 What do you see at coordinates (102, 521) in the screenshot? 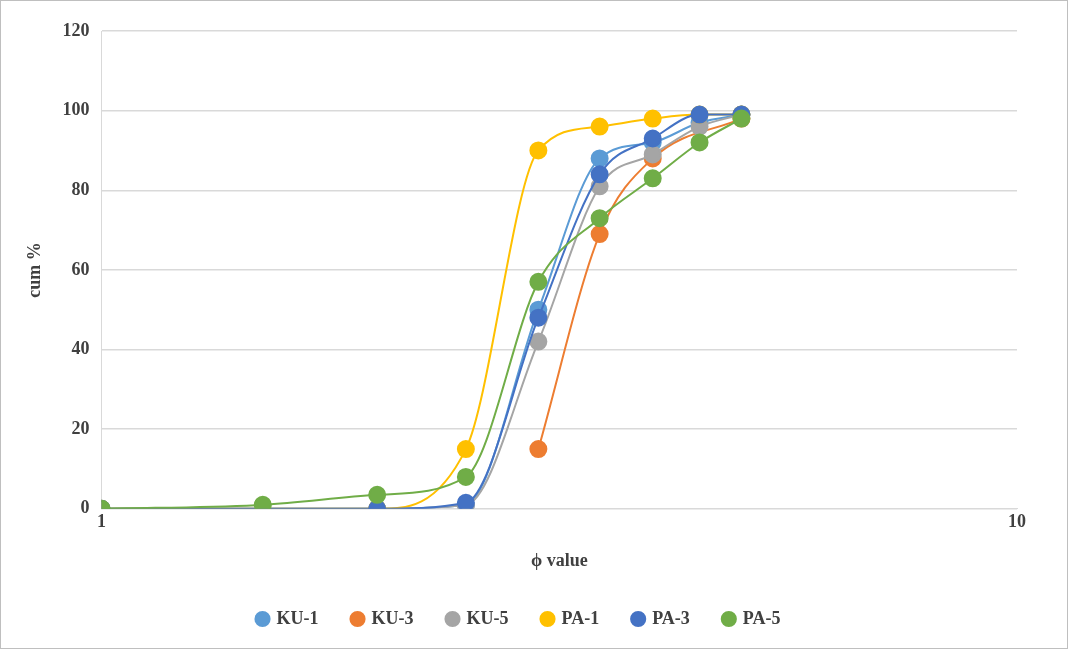
I see `x-tick-label: 1` at bounding box center [102, 521].